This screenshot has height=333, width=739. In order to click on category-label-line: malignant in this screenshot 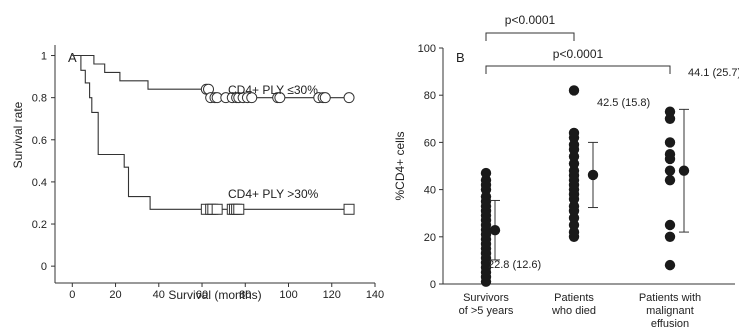, I will do `click(670, 311)`.